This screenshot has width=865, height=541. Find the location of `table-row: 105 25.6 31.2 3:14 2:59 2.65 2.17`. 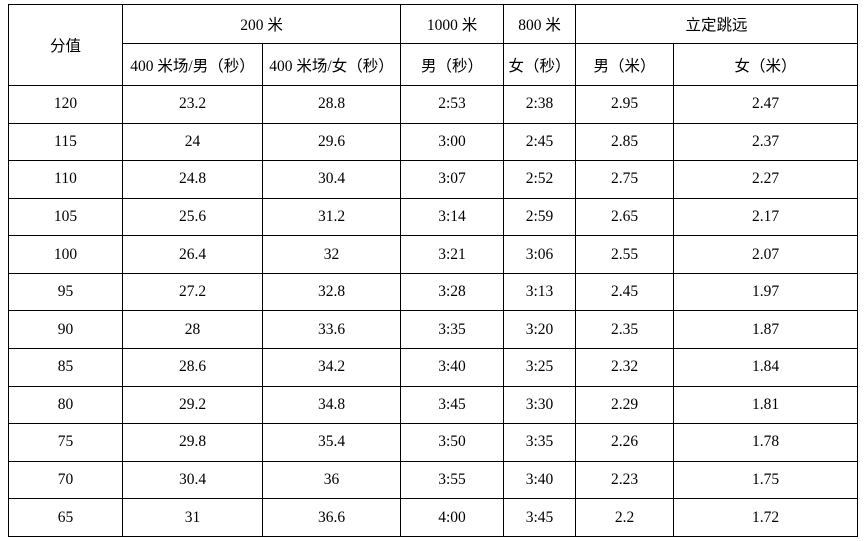

table-row: 105 25.6 31.2 3:14 2:59 2.65 2.17 is located at coordinates (433, 217).